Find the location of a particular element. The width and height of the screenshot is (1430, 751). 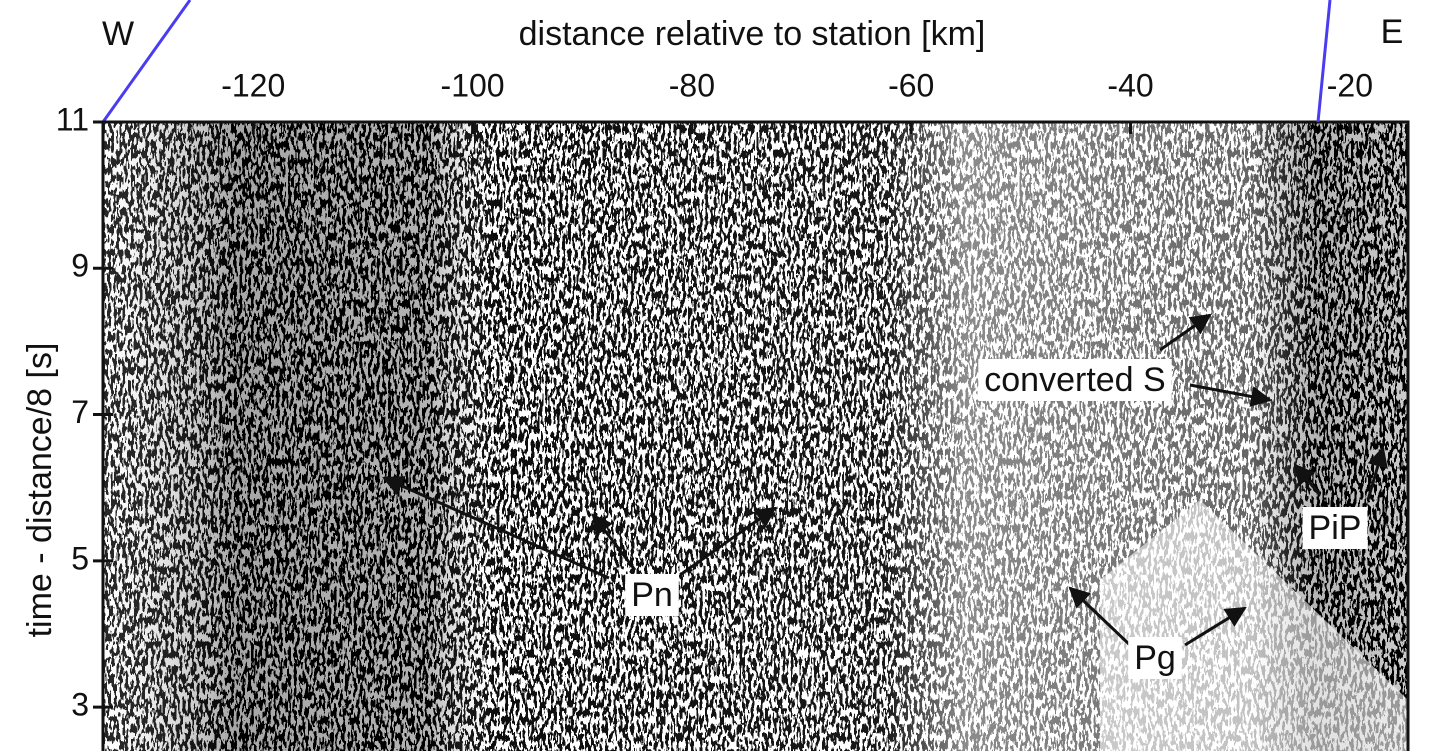

annotation: converted S is located at coordinates (1074, 380).